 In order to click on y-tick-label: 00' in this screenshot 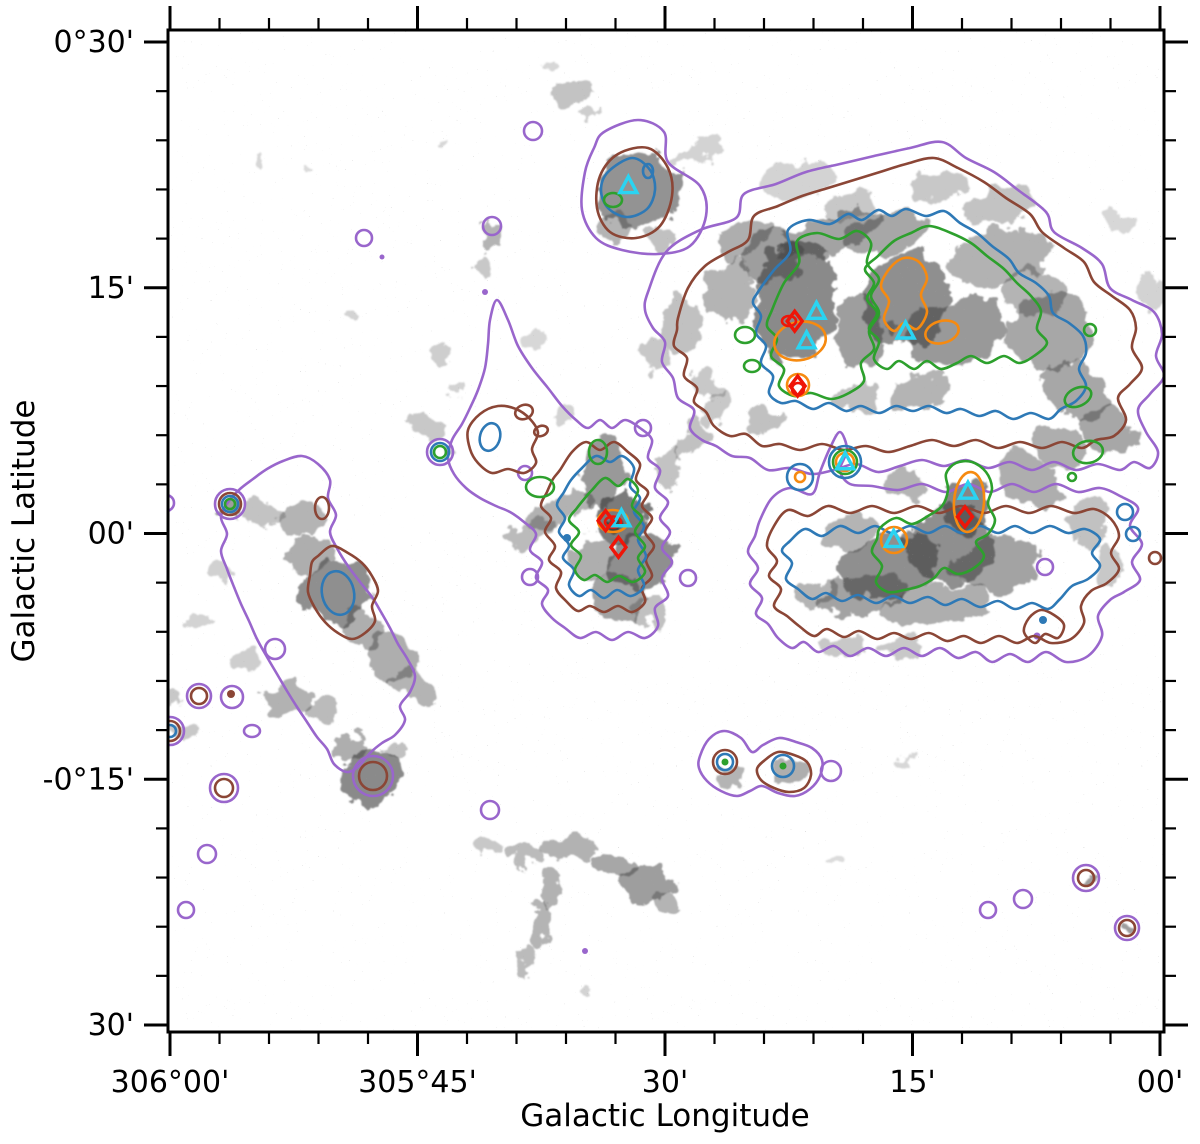, I will do `click(111, 534)`.